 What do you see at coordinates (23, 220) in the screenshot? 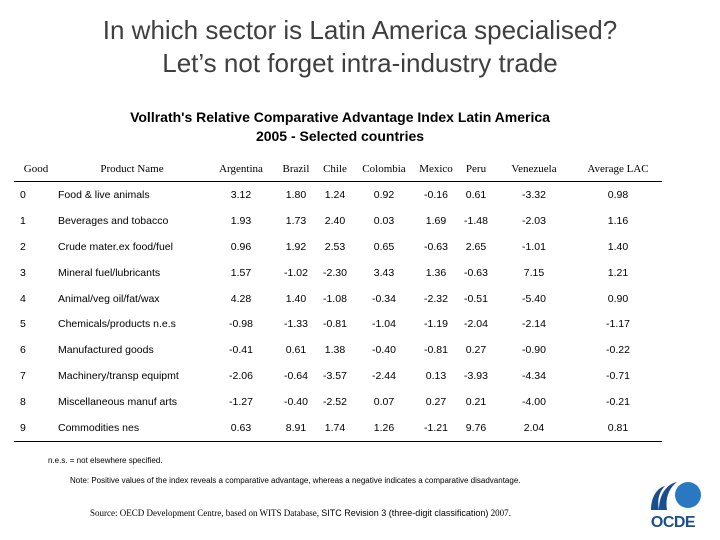
I see `good-code-cell: 1` at bounding box center [23, 220].